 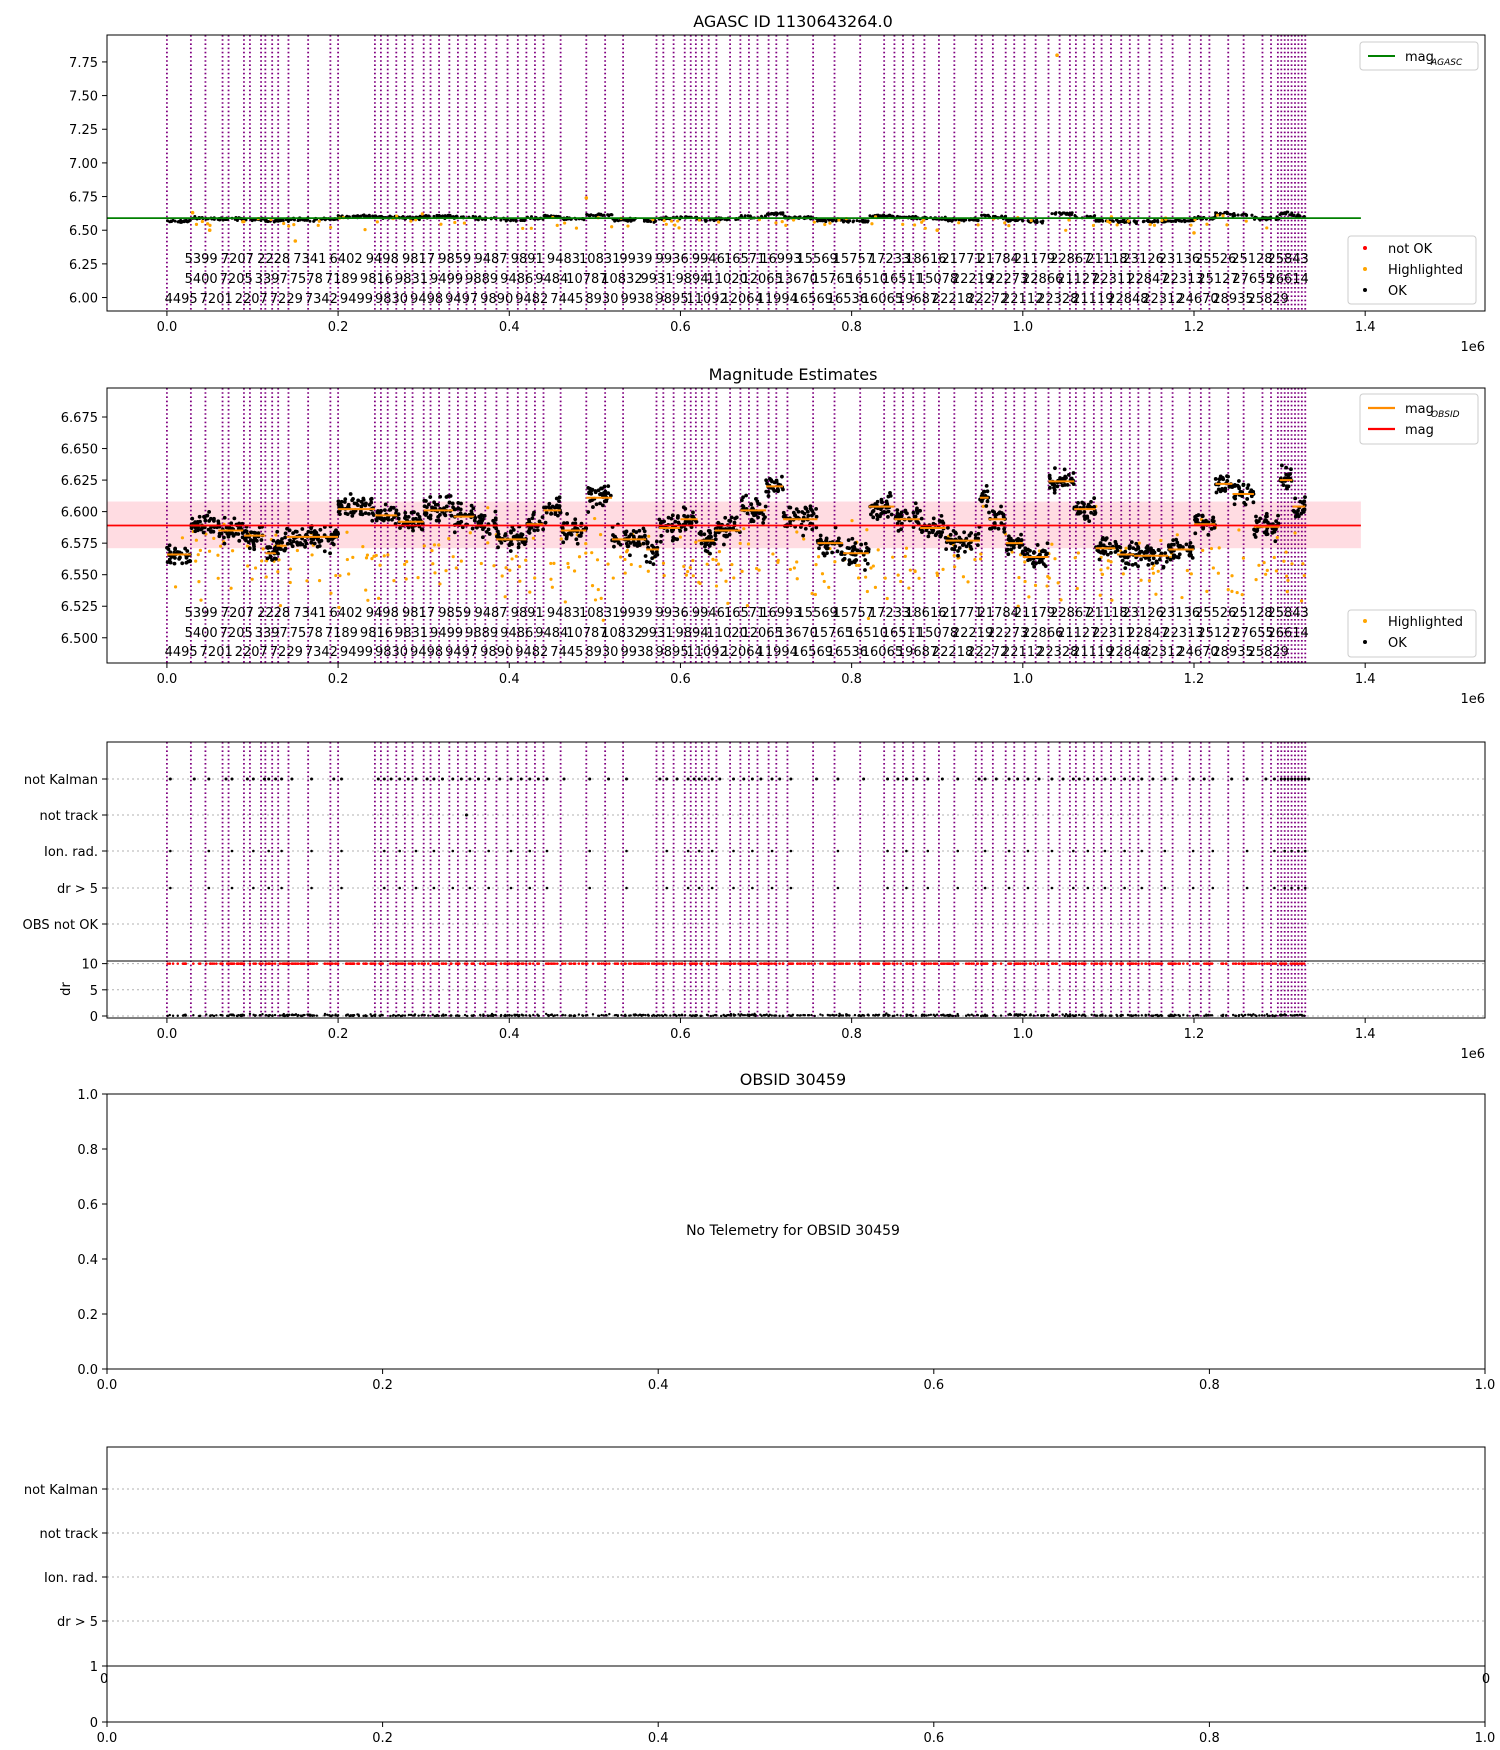 I want to click on panel-mag-ytick-label: 6.525, so click(x=79, y=607).